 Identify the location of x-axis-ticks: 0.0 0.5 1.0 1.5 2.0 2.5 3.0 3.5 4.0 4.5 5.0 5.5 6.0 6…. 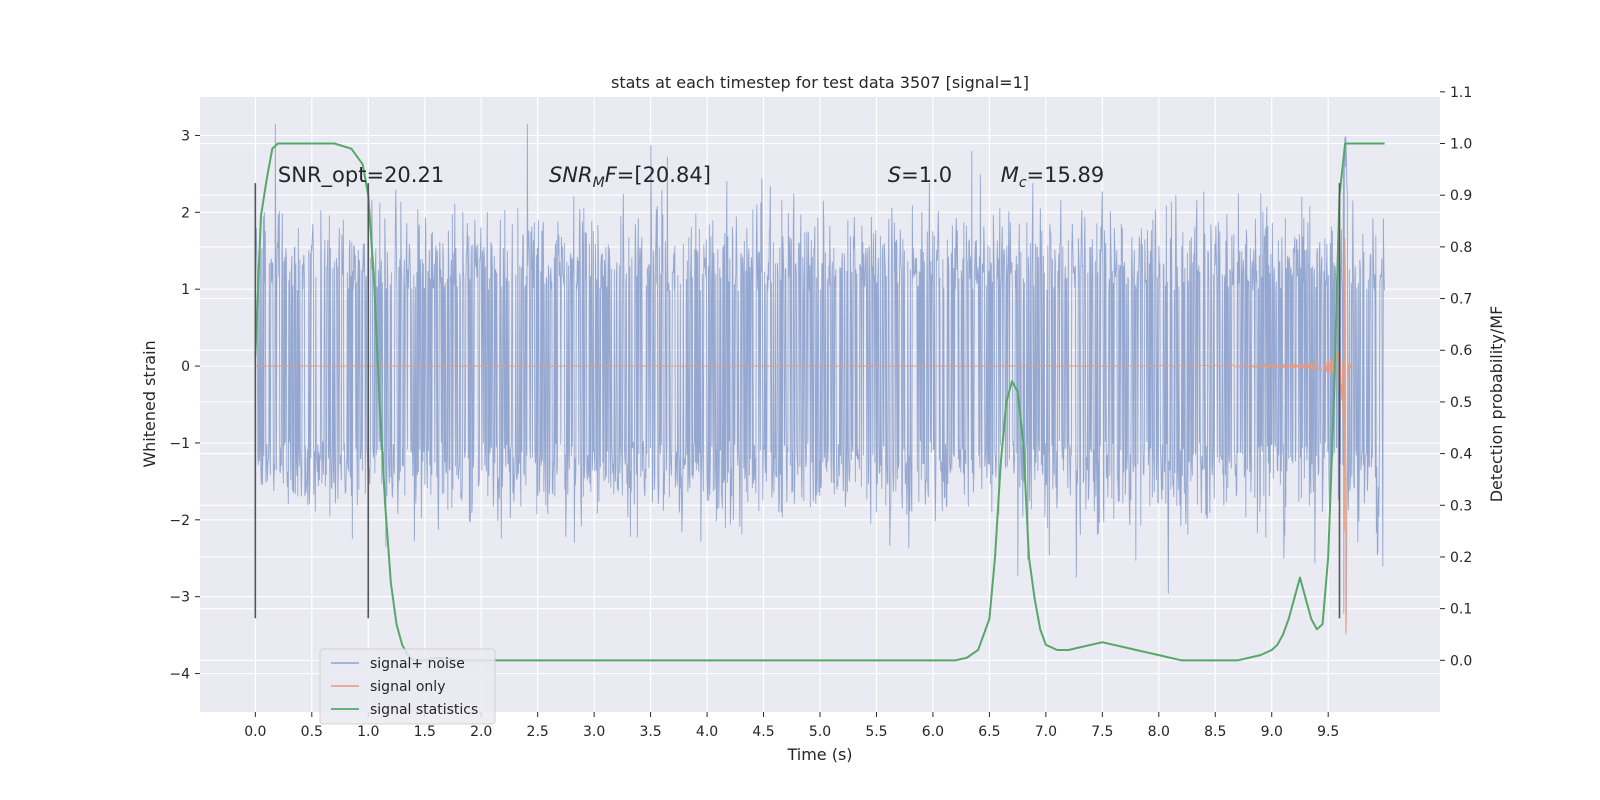
(791, 726).